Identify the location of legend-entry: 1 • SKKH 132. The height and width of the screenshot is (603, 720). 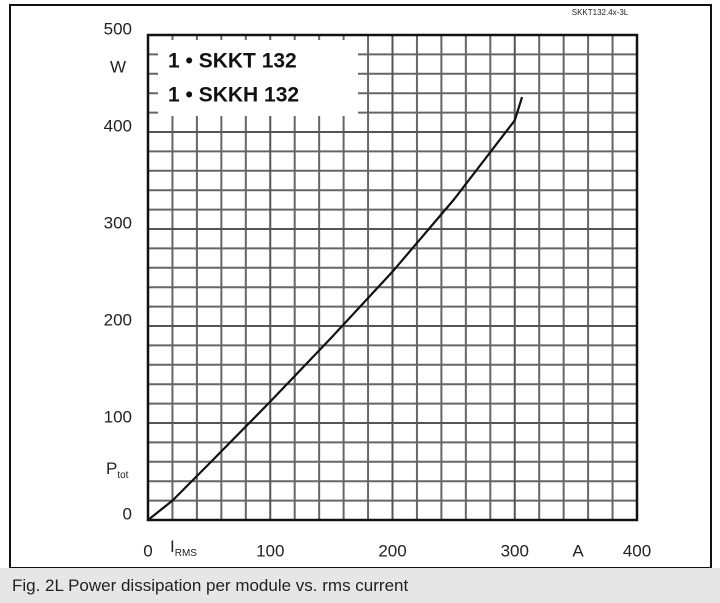
(233, 95).